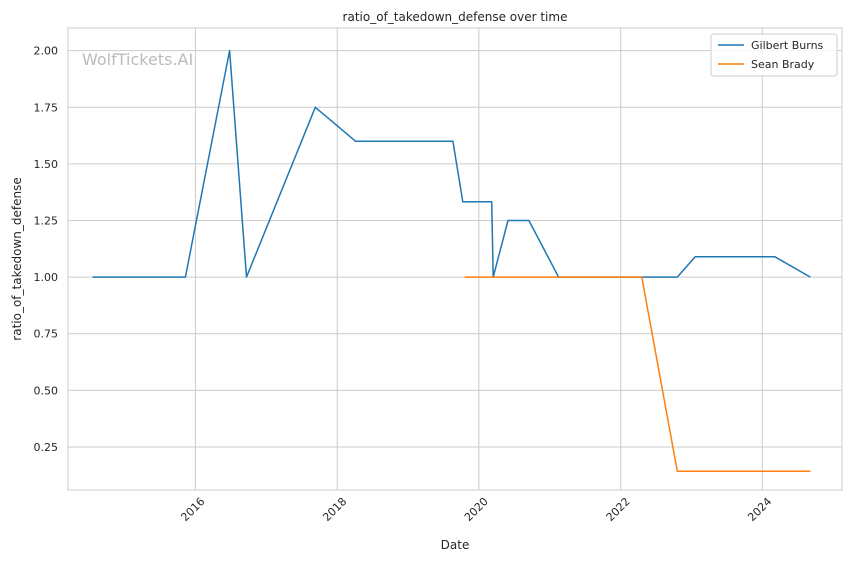 The width and height of the screenshot is (852, 561). What do you see at coordinates (192, 509) in the screenshot?
I see `x-tick-label: 2016` at bounding box center [192, 509].